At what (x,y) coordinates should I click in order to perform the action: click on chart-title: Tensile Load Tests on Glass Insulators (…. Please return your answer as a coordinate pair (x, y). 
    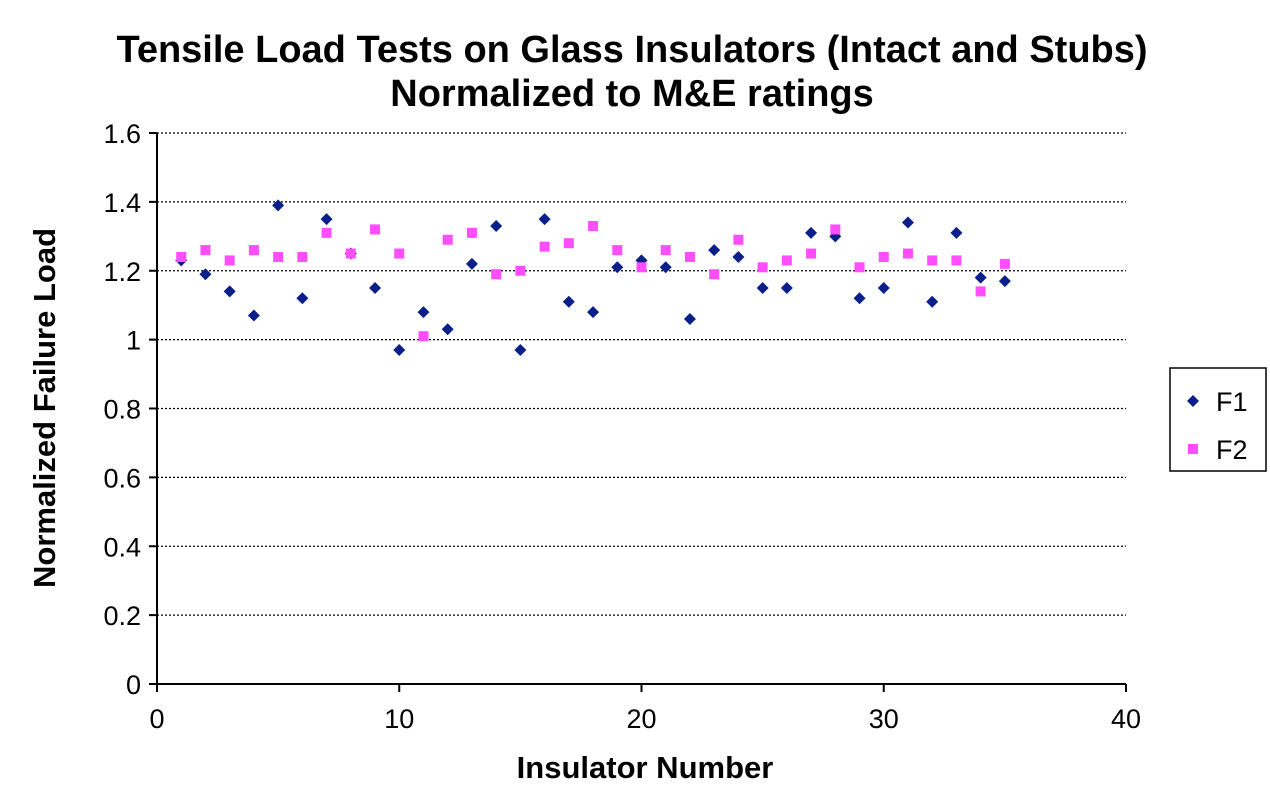
    Looking at the image, I should click on (631, 50).